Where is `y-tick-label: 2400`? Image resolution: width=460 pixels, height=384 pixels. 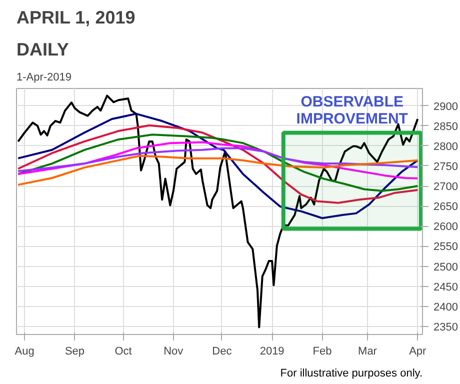 y-tick-label: 2400 is located at coordinates (446, 307).